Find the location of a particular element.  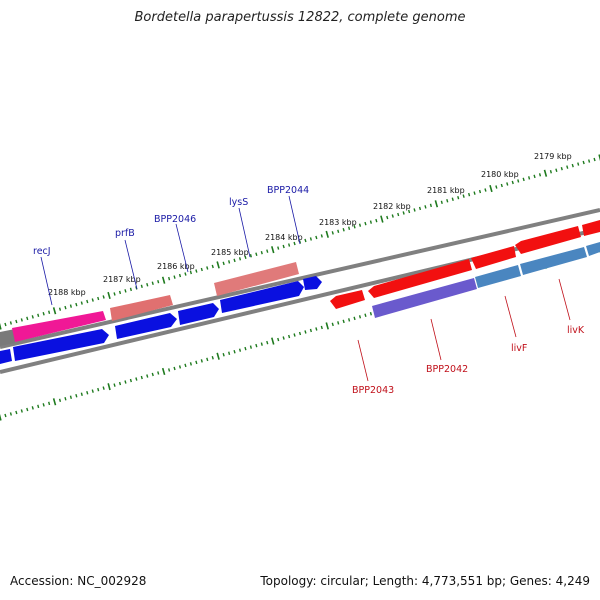

feature-livf-steelblue is located at coordinates (498, 276).